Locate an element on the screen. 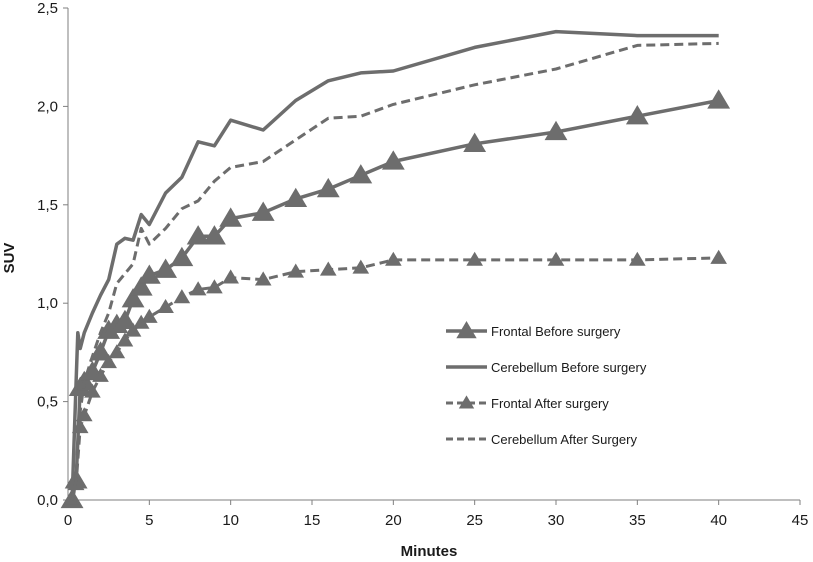  legend-label: Cerebellum After Surgery is located at coordinates (564, 439).